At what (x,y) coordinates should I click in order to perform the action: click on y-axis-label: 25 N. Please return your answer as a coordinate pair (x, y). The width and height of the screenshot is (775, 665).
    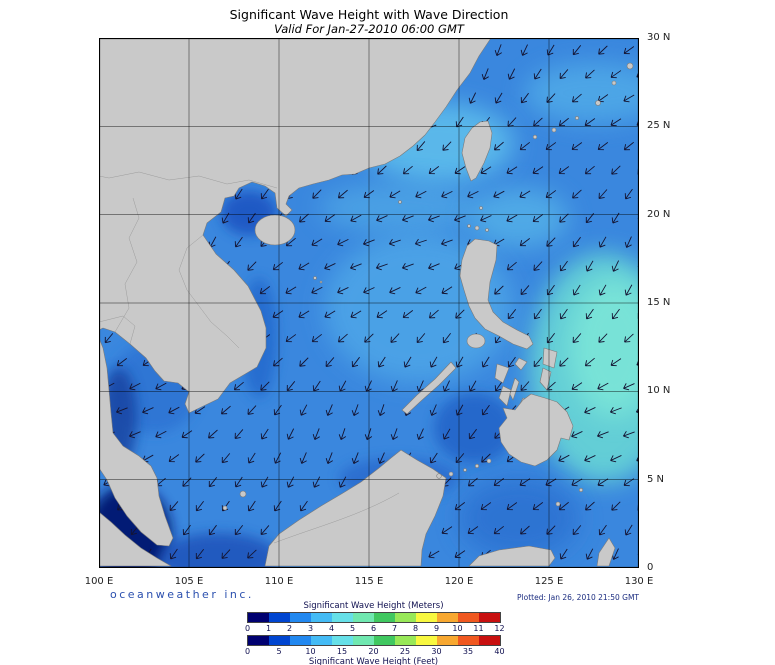
    Looking at the image, I should click on (659, 126).